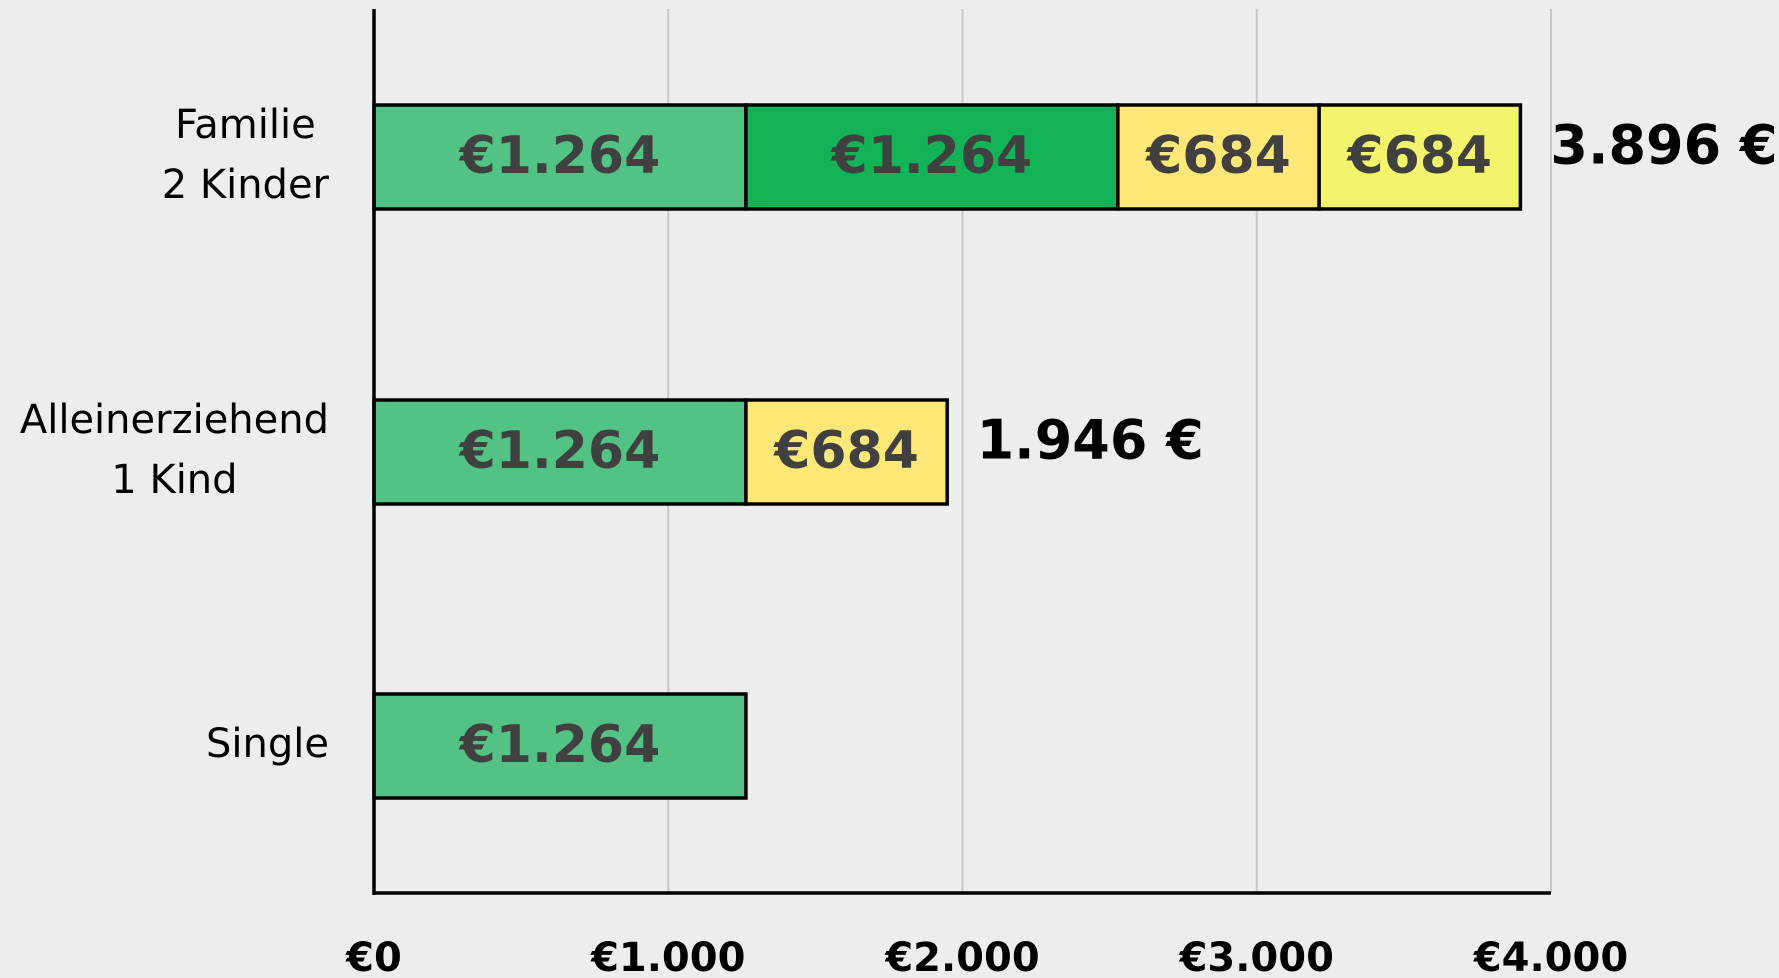  Describe the element at coordinates (174, 420) in the screenshot. I see `category-label: Alleinerziehend` at that location.